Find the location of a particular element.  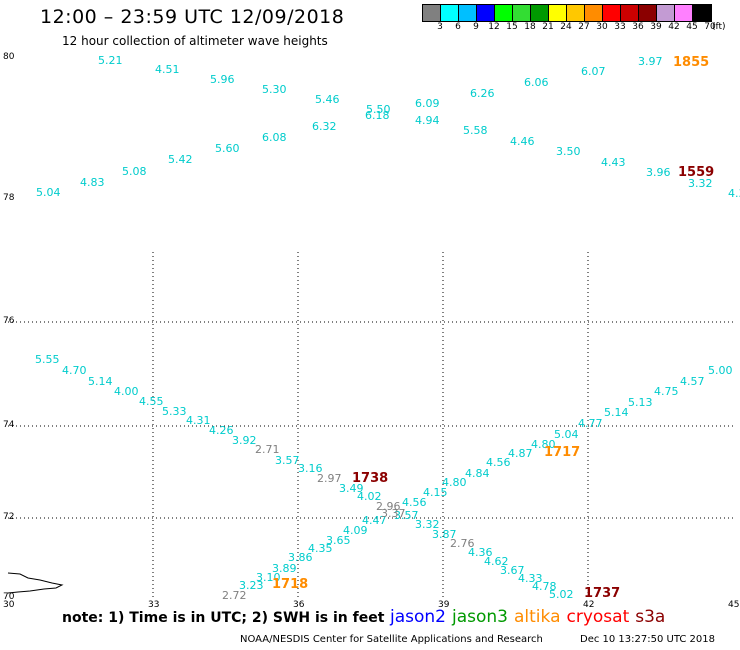

latitude-label: 78 is located at coordinates (9, 198).